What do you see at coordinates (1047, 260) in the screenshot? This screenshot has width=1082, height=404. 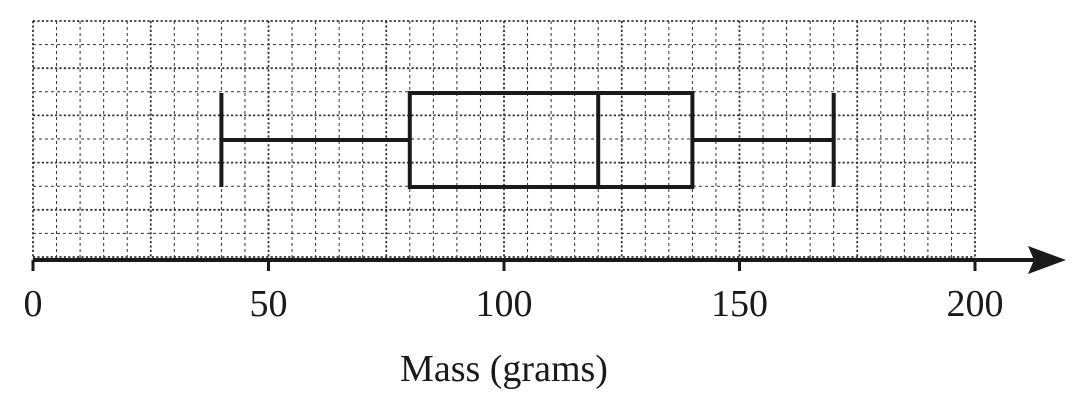 I see `x-axis-arrow-icon` at bounding box center [1047, 260].